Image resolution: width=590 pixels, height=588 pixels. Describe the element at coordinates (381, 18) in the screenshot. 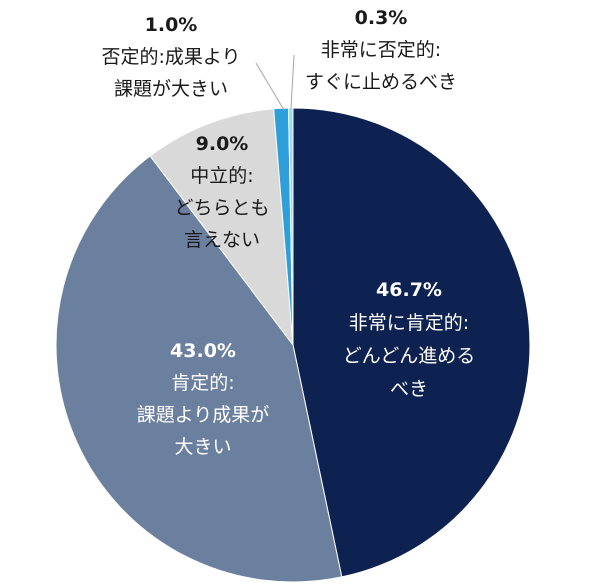

I see `slice-percent-4: 0.3%` at that location.